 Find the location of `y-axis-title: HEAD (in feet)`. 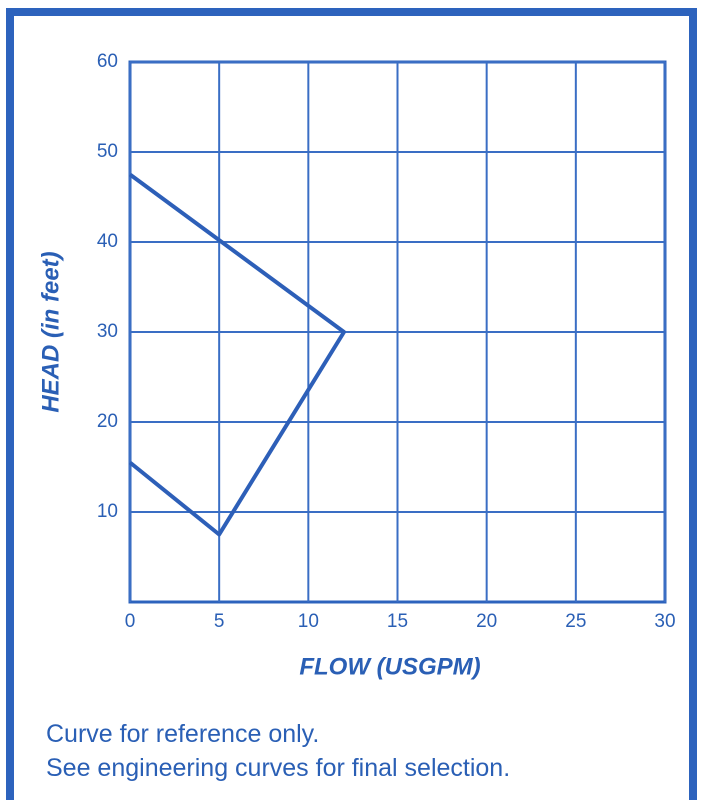

y-axis-title: HEAD (in feet) is located at coordinates (50, 331).